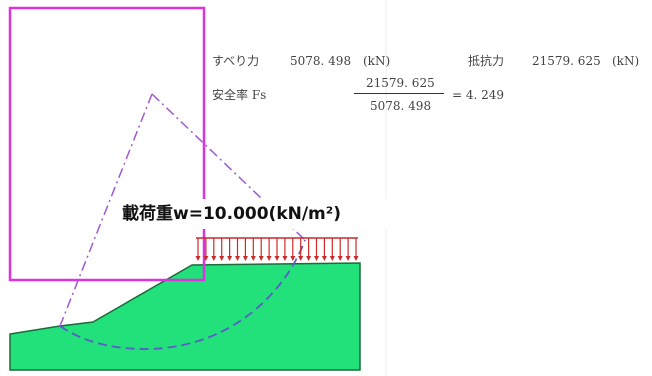 The width and height of the screenshot is (652, 376). I want to click on resisting-force-unit: (kN), so click(626, 61).